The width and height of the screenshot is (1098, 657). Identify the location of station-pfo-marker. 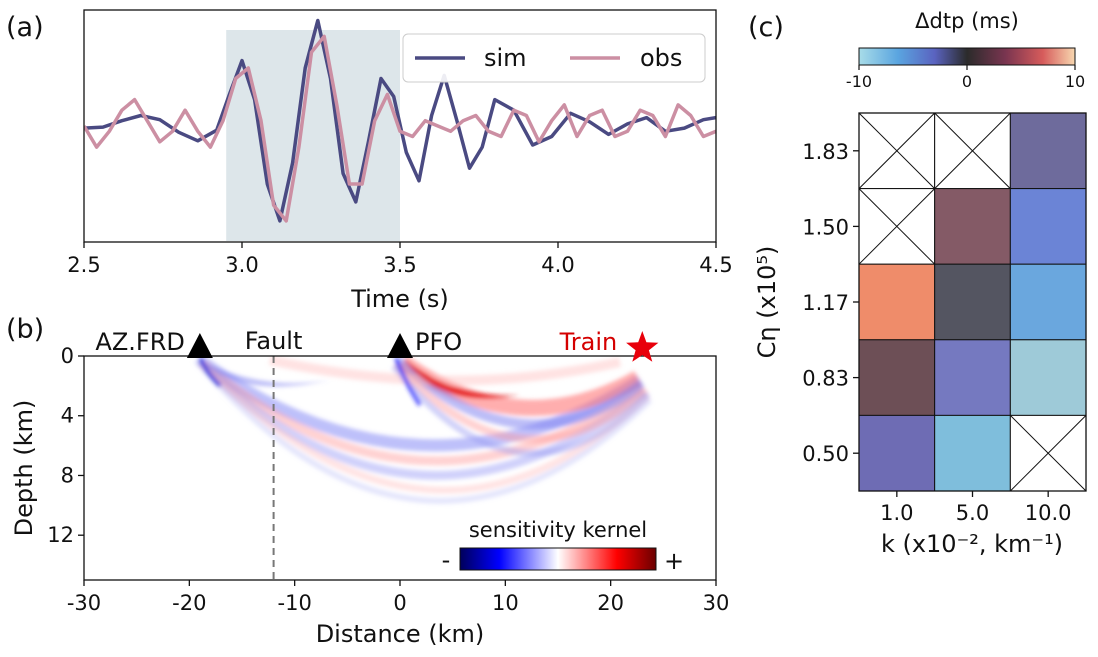
(400, 345).